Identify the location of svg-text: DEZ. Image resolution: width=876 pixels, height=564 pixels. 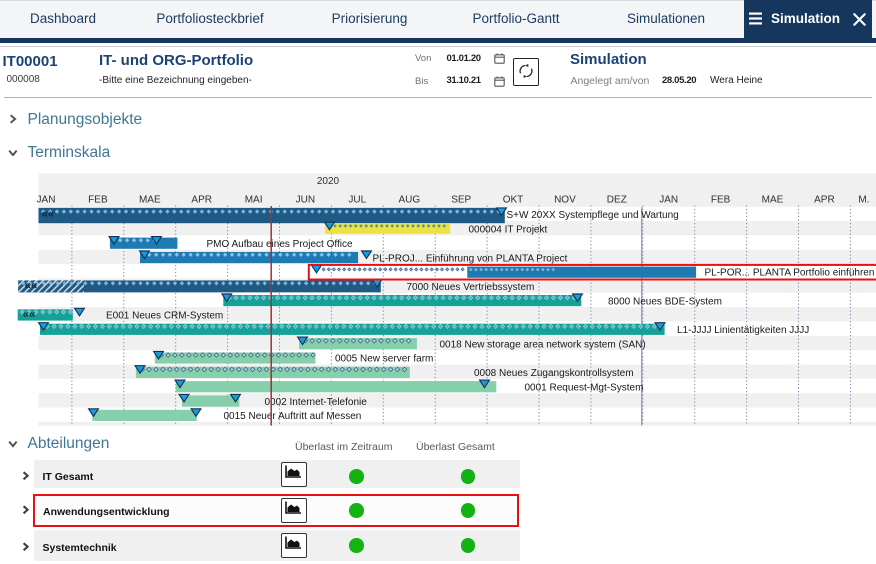
(617, 199).